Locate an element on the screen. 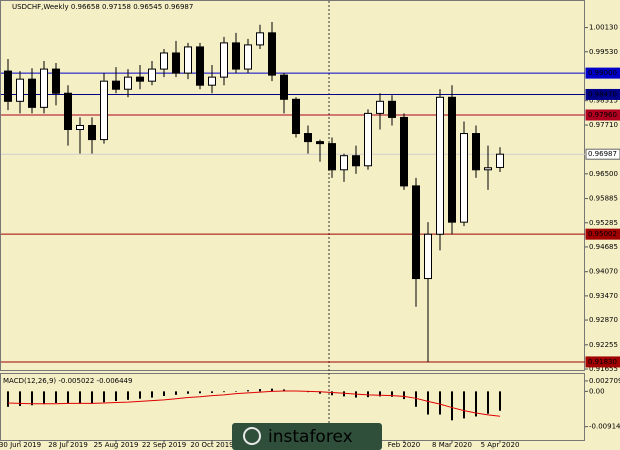 The height and width of the screenshot is (450, 620). y-tick-label: 0.94685 is located at coordinates (603, 247).